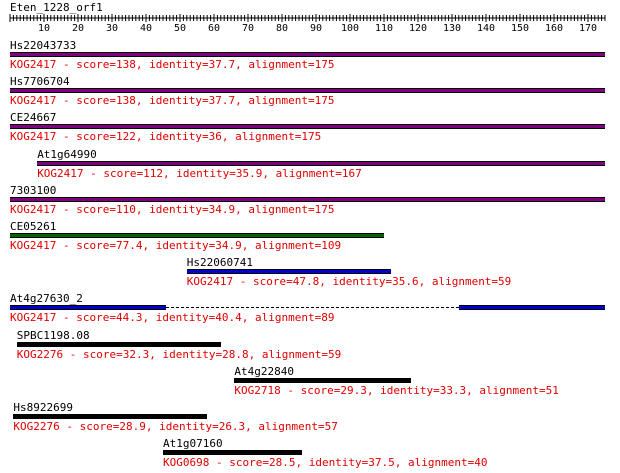 The height and width of the screenshot is (473, 620). What do you see at coordinates (554, 28) in the screenshot?
I see `ruler-tick-label: 160` at bounding box center [554, 28].